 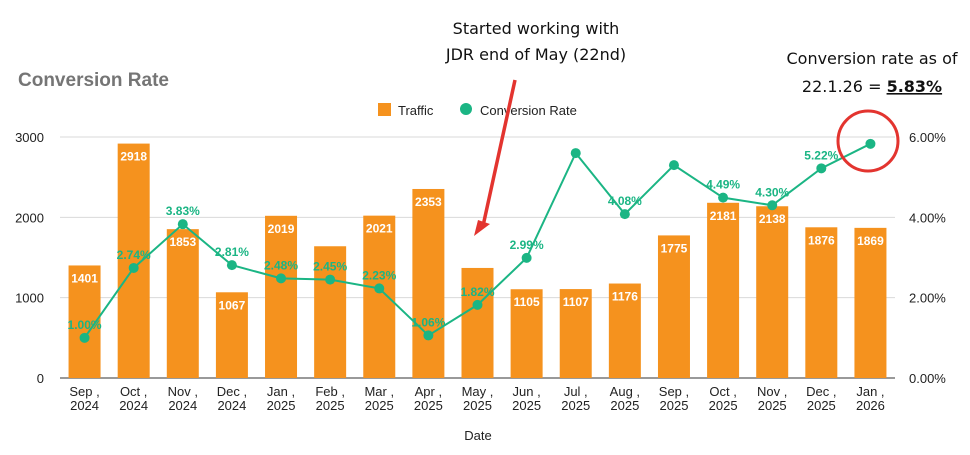 I want to click on y-axis-right: 0.00% 2.00% 4.00% 6.00%, so click(x=927, y=258).